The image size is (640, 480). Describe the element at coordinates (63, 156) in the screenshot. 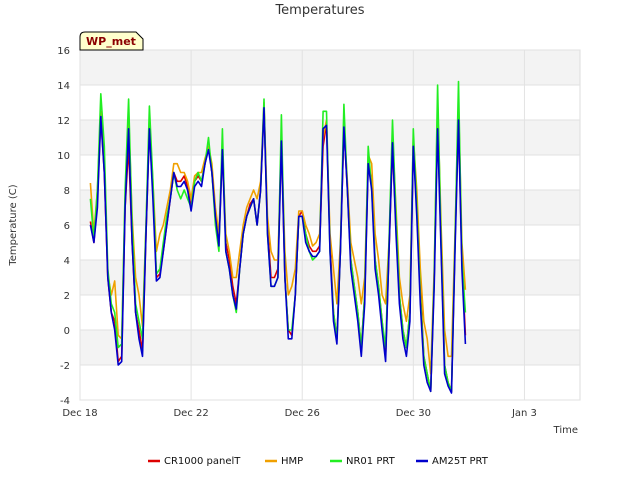

I see `y-tick-label: 10` at that location.